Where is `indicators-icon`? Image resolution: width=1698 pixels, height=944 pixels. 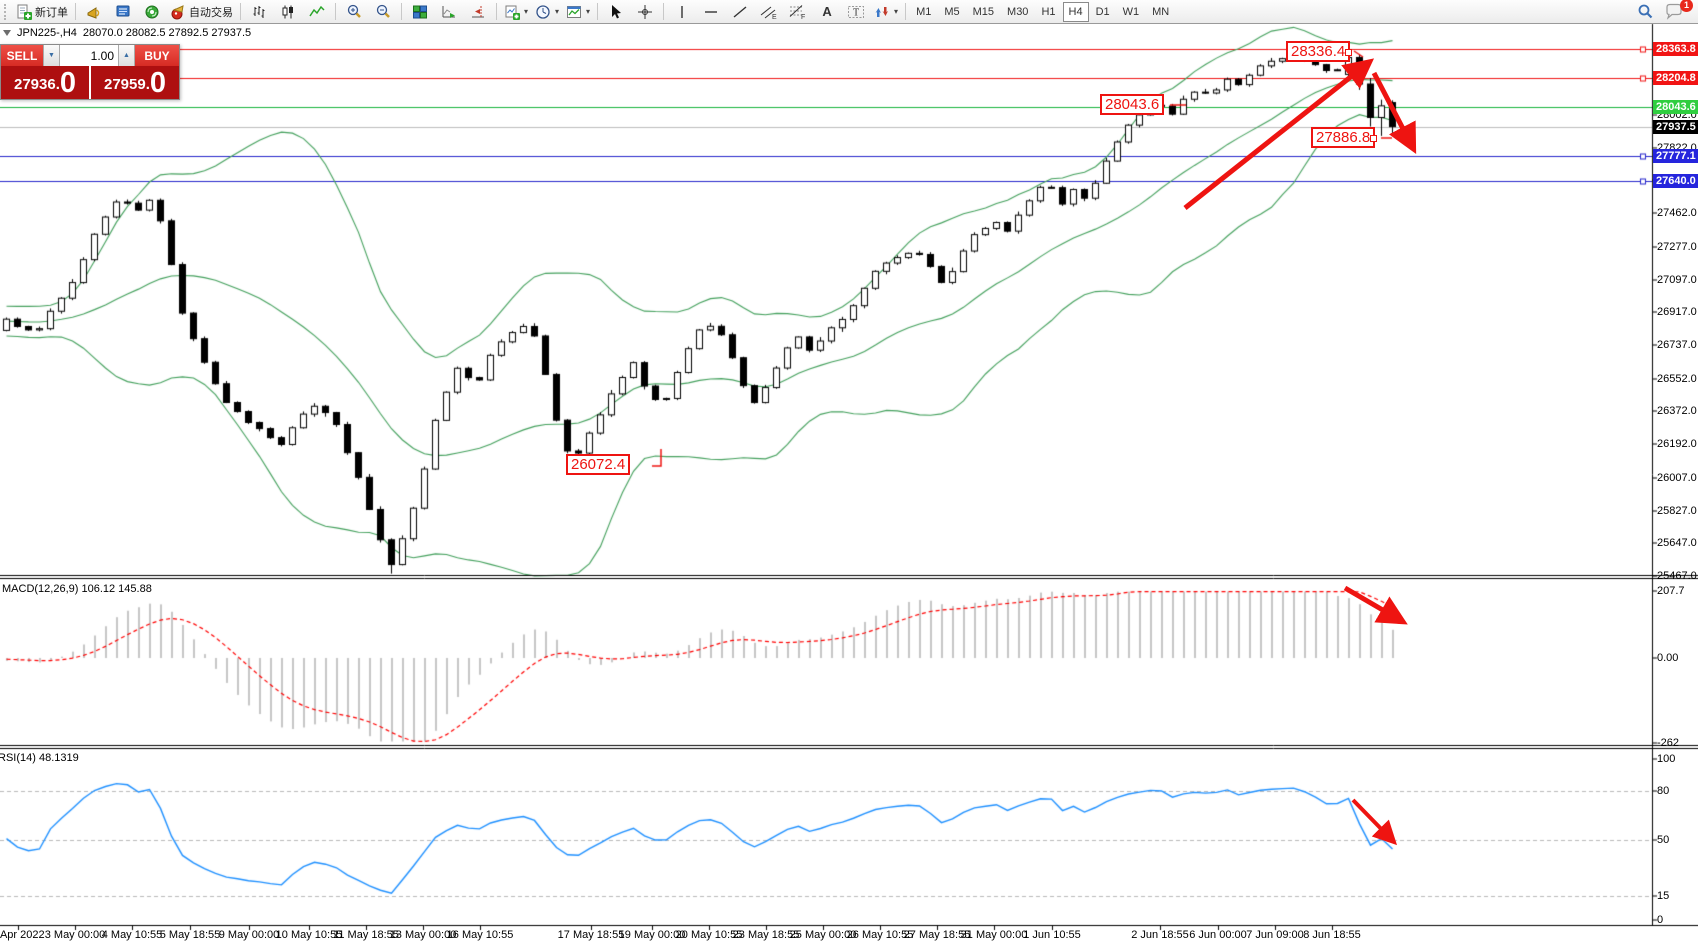 indicators-icon is located at coordinates (574, 11).